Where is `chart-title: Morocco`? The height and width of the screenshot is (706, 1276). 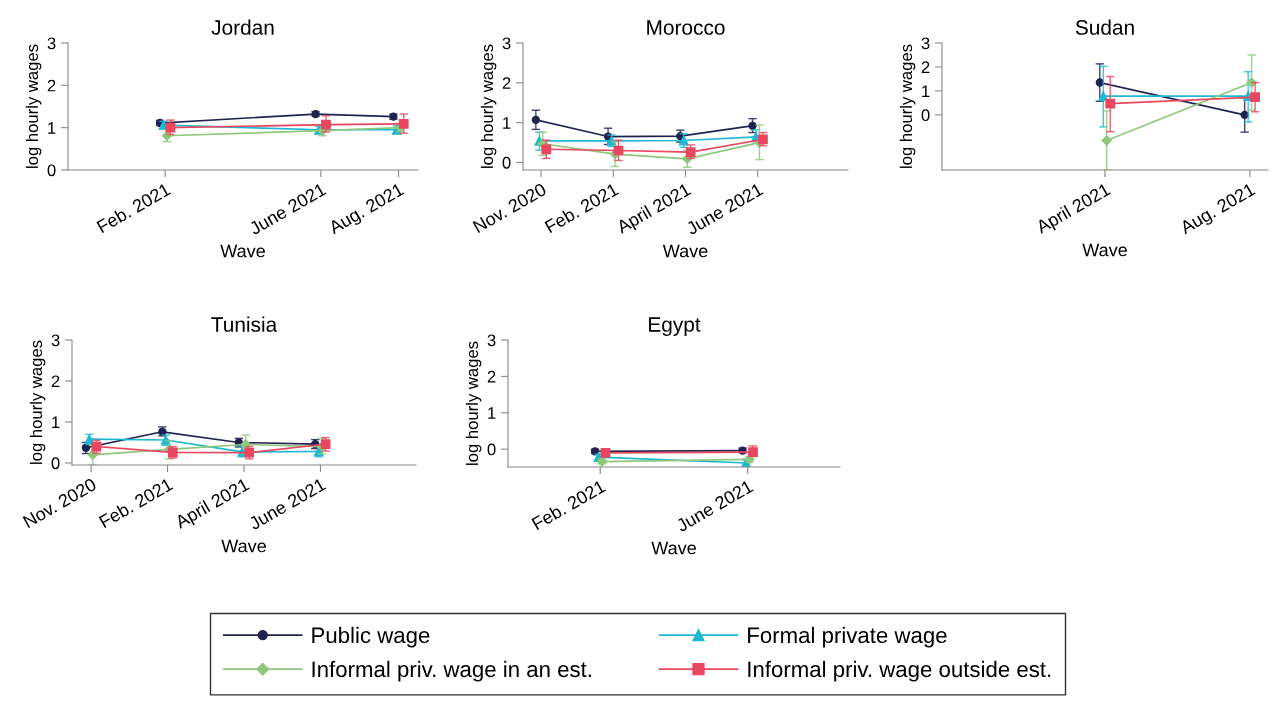 chart-title: Morocco is located at coordinates (686, 27).